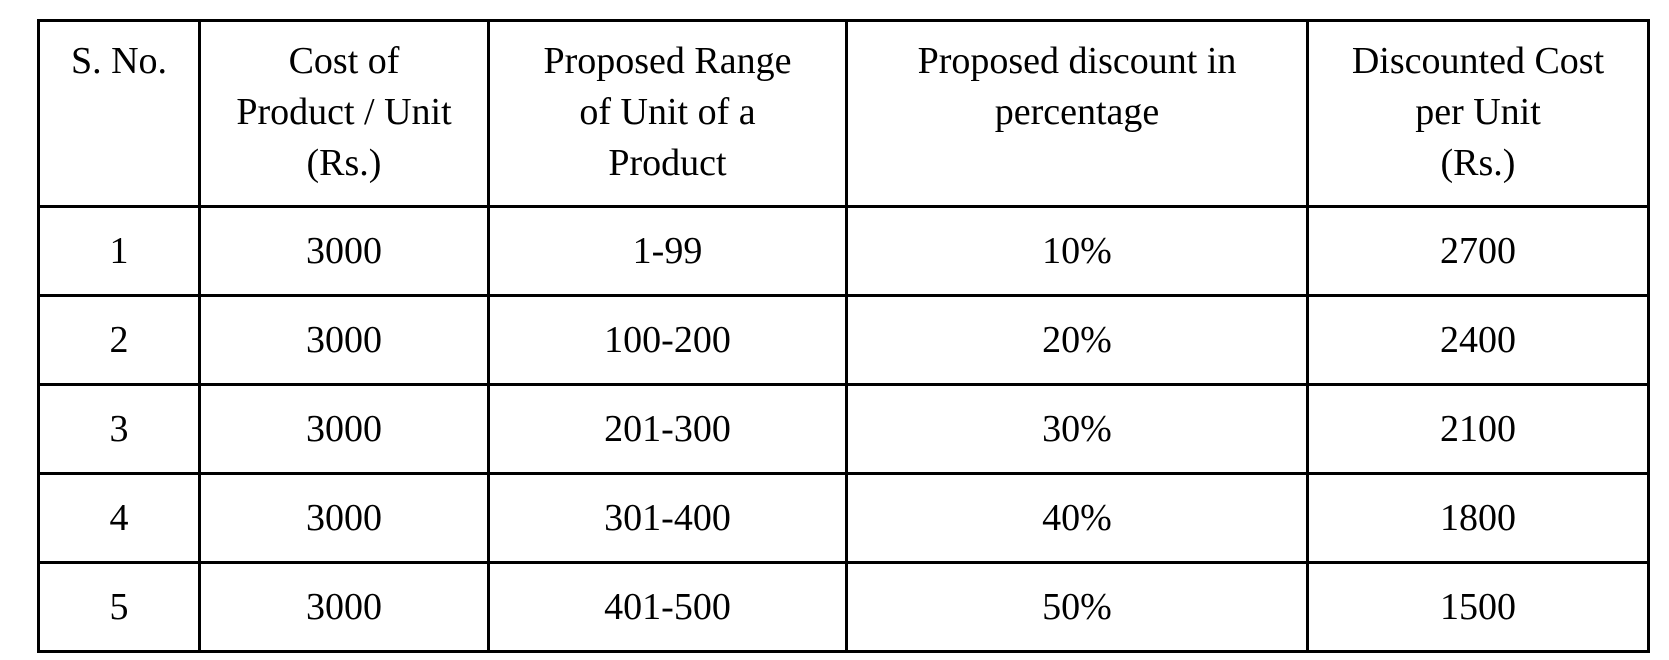  What do you see at coordinates (1077, 61) in the screenshot?
I see `header-line: Proposed discount in` at bounding box center [1077, 61].